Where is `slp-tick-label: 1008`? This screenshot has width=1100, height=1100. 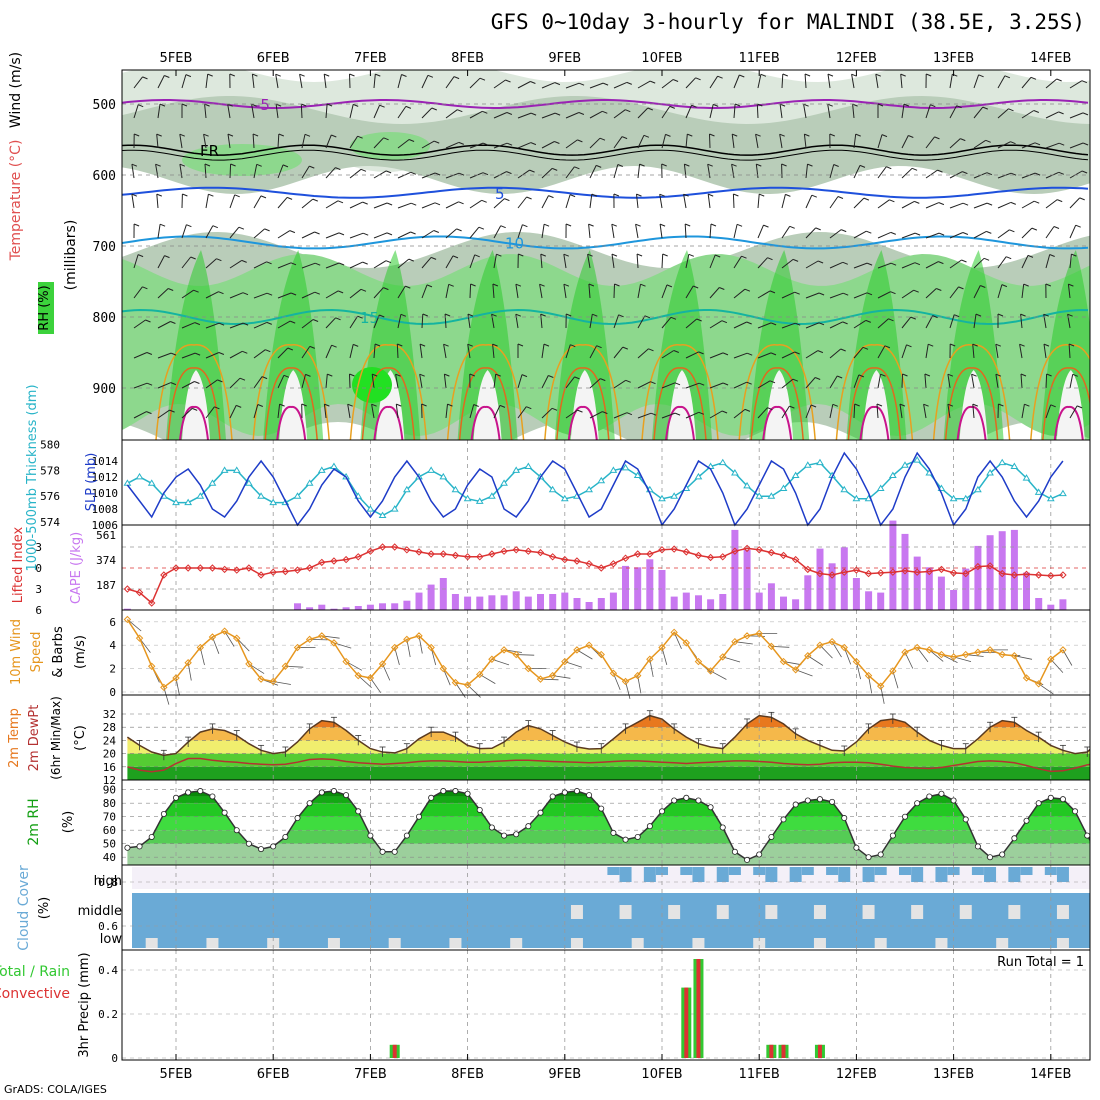 slp-tick-label: 1008 is located at coordinates (105, 509).